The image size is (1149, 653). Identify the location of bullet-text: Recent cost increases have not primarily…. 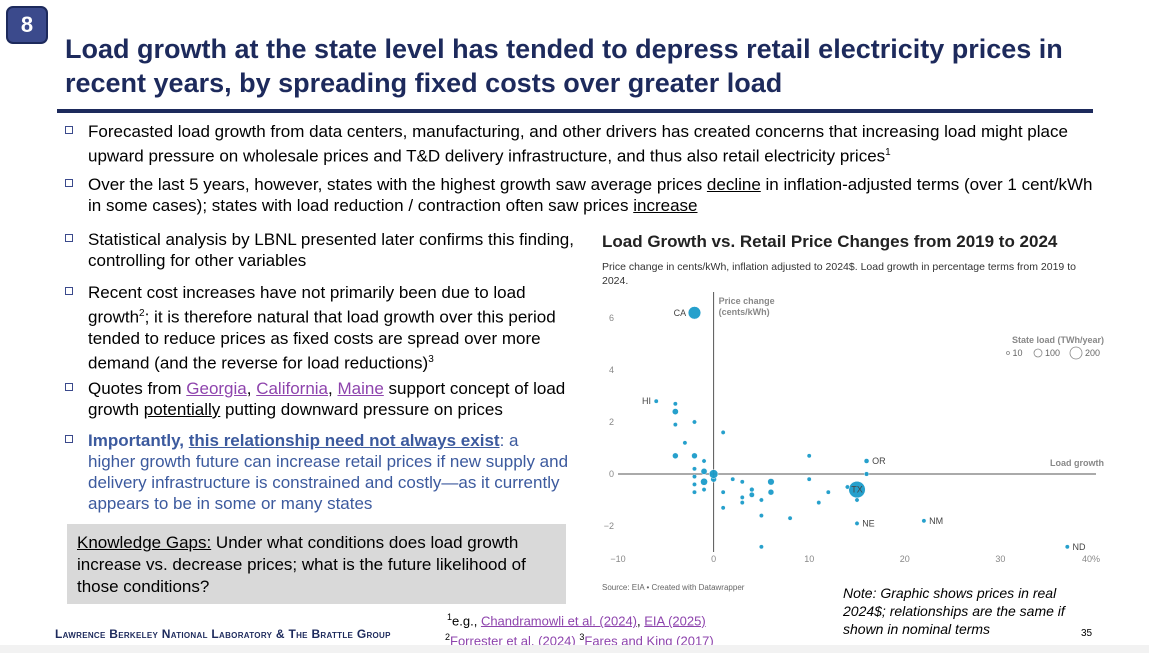
(322, 328).